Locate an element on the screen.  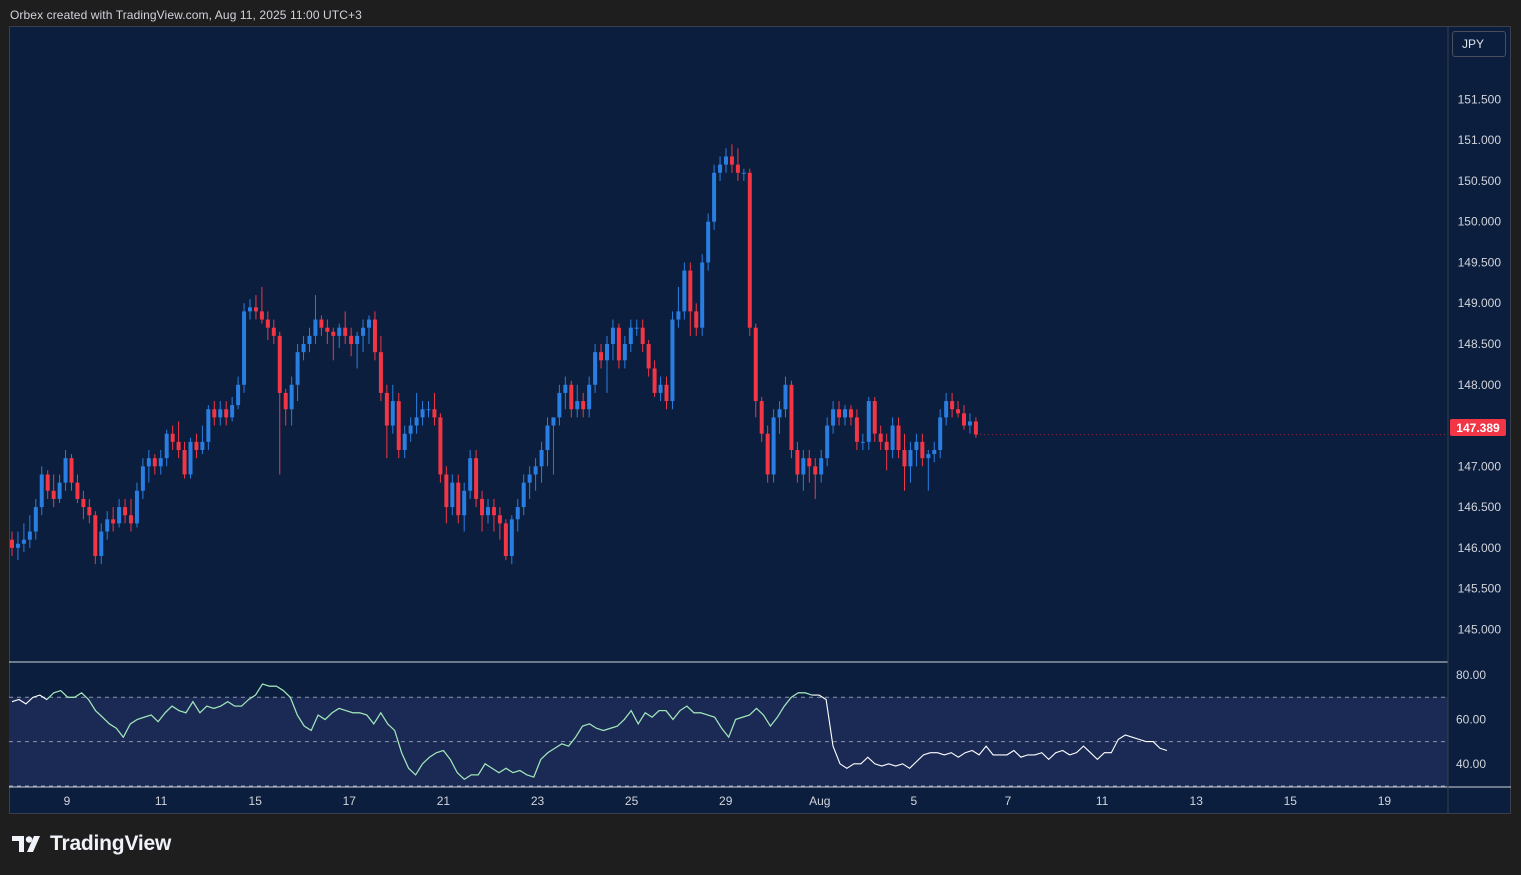
rsi-tick-label: 60.00 is located at coordinates (1471, 719).